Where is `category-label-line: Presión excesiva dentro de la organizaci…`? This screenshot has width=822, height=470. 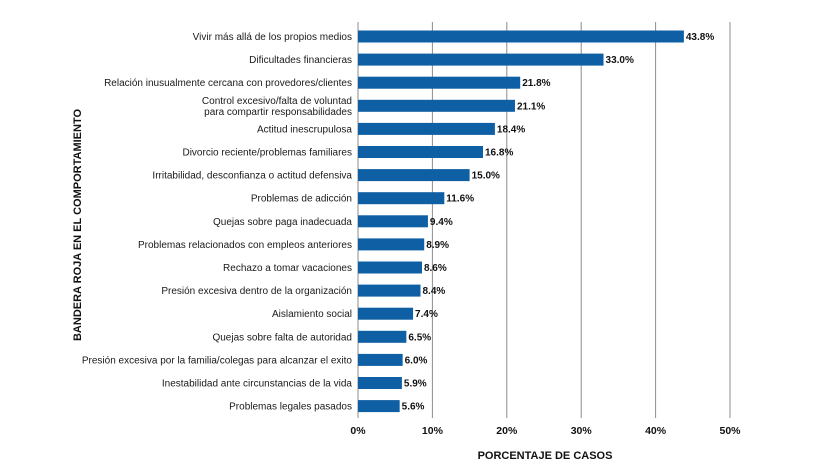
category-label-line: Presión excesiva dentro de la organizaci… is located at coordinates (256, 291).